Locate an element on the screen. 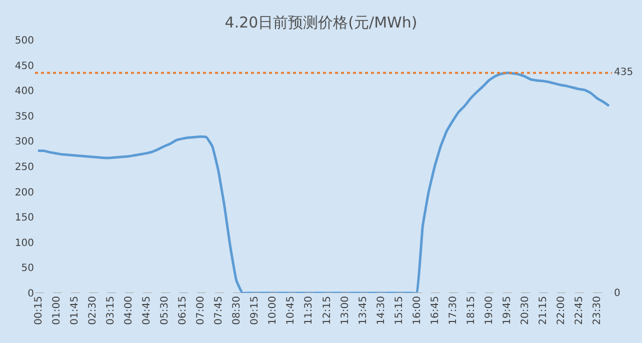  x-tick-label: 07:00 is located at coordinates (201, 310).